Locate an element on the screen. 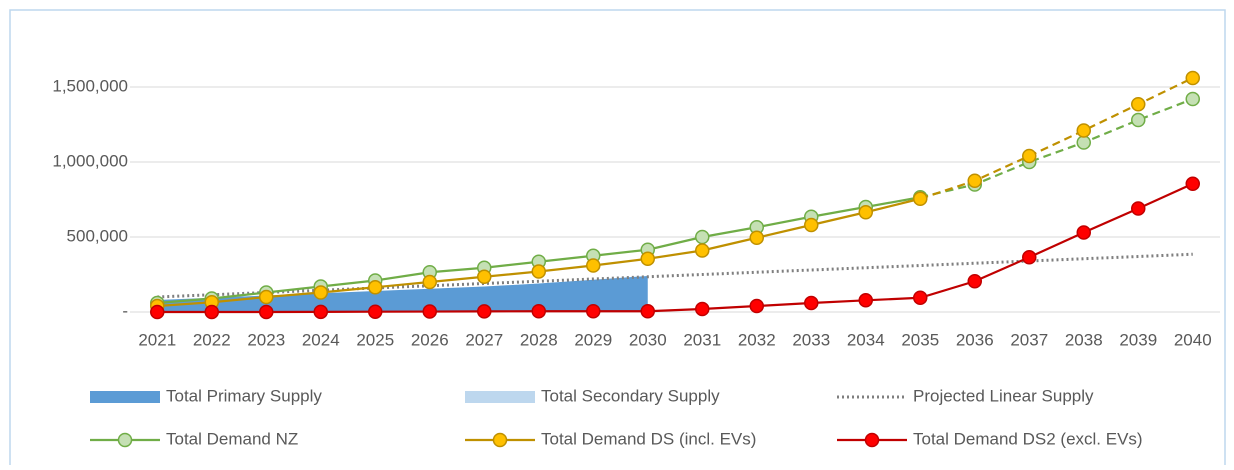  x-tick-label: 2021 is located at coordinates (157, 339).